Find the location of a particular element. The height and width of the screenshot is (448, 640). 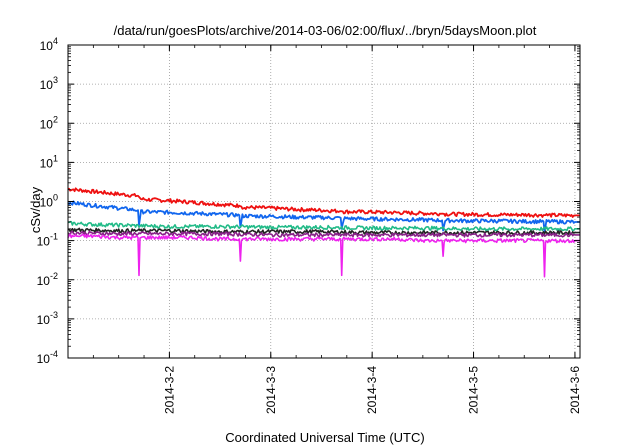

y-tick-label: 10³ is located at coordinates (49, 83).